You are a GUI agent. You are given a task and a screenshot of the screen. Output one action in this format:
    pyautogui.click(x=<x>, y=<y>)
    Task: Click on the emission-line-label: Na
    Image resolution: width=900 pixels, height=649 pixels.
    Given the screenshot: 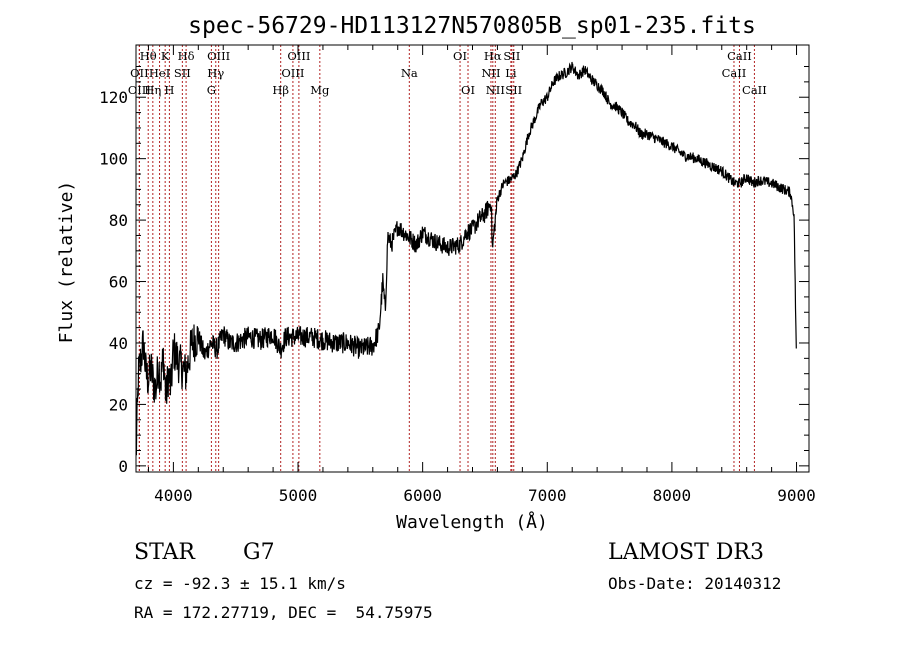 What is the action you would take?
    pyautogui.click(x=409, y=73)
    